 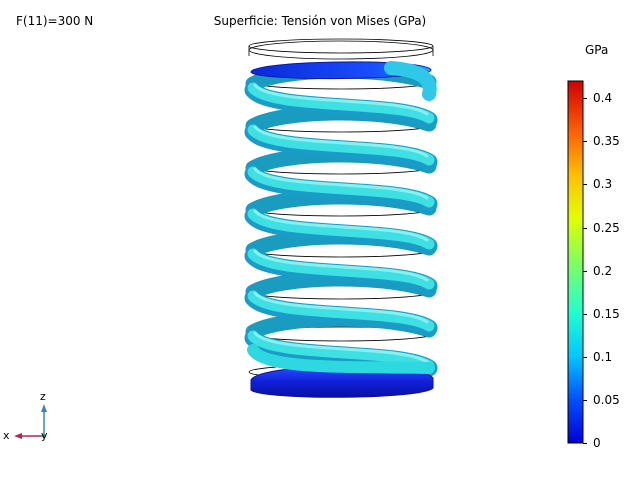 What do you see at coordinates (603, 98) in the screenshot?
I see `colorbar-tick-label: 0.4` at bounding box center [603, 98].